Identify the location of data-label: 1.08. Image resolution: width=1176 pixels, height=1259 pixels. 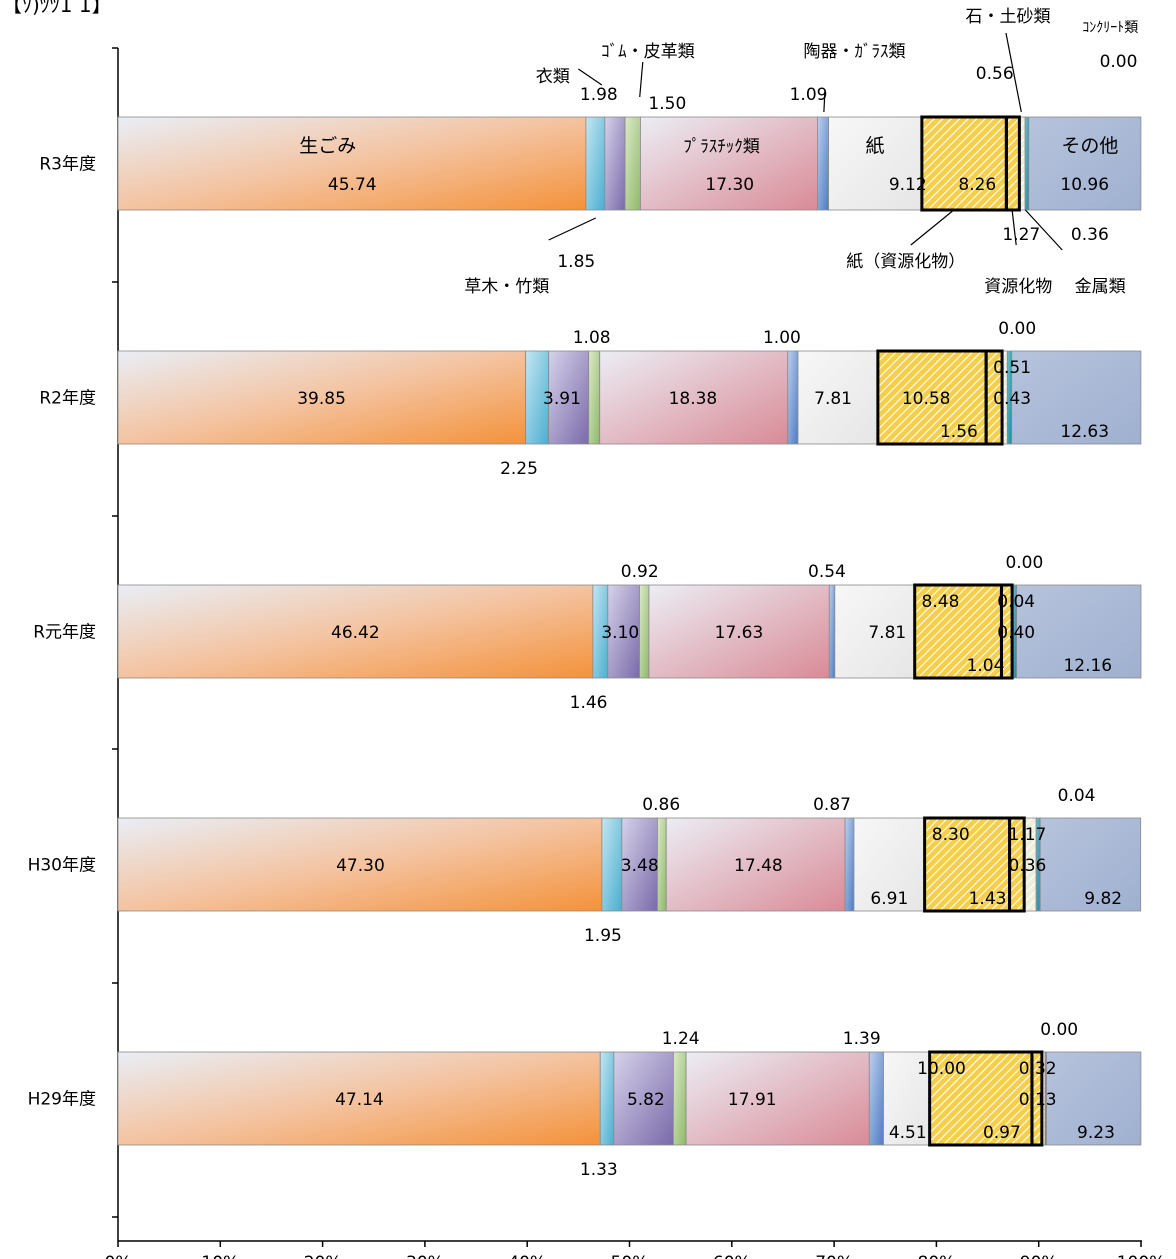
(592, 338).